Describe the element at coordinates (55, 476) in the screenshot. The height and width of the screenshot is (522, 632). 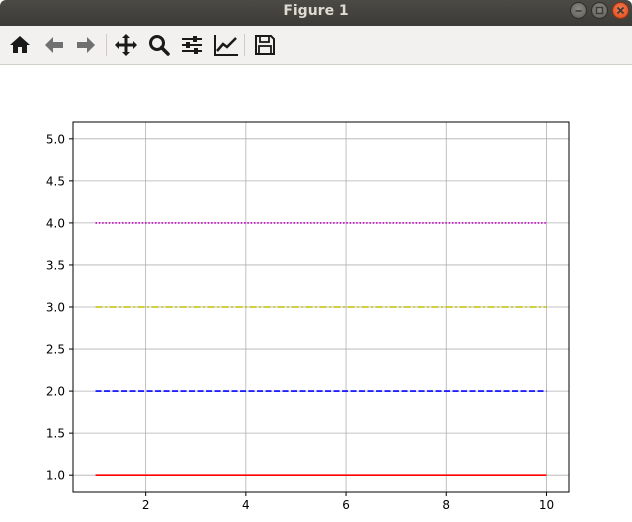
I see `y-tick-label: 1.0` at that location.